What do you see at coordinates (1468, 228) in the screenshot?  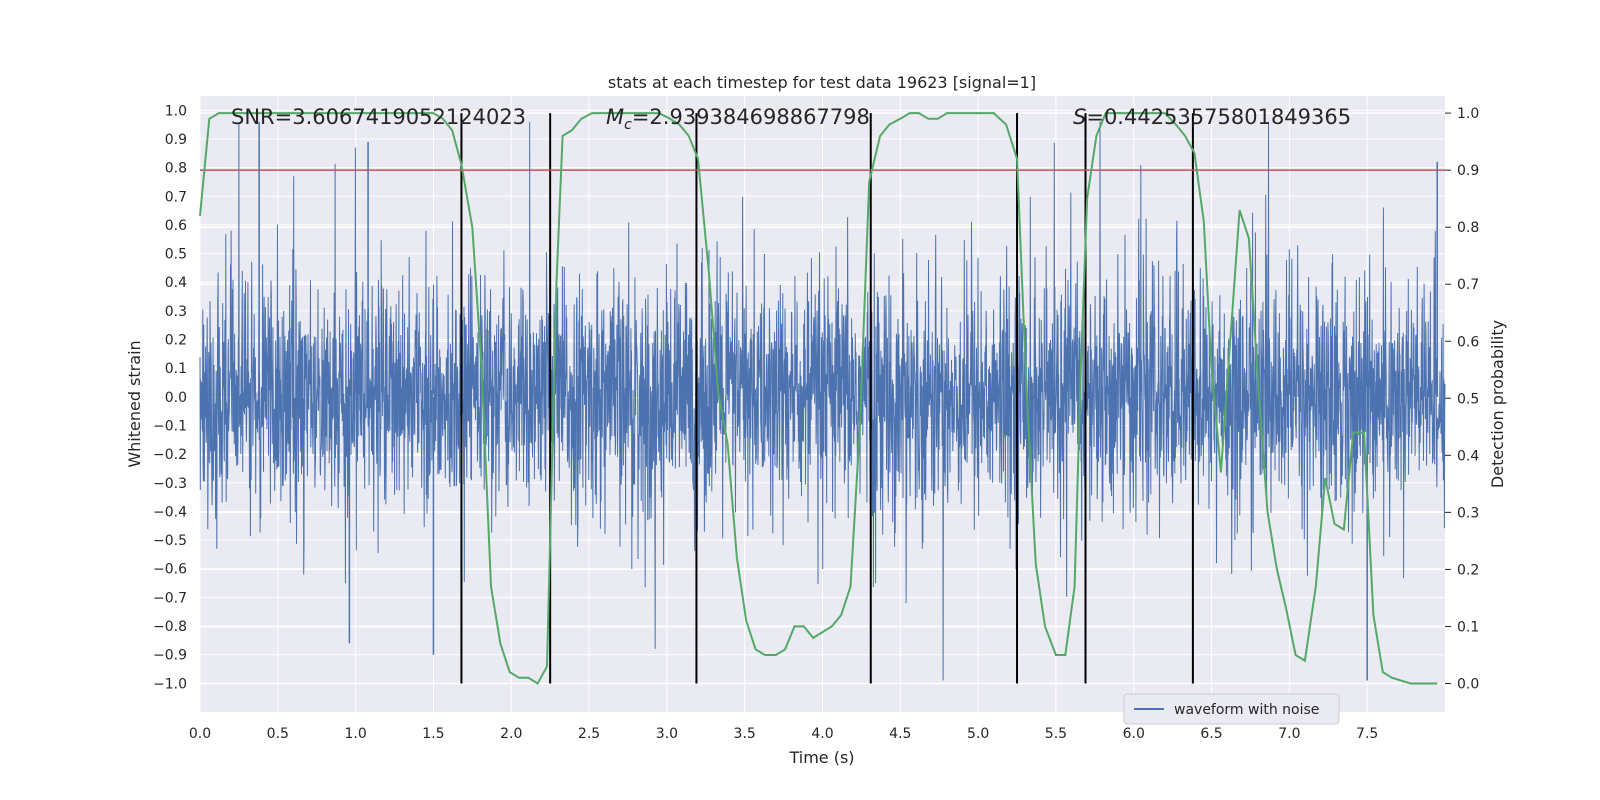 I see `y2-tick-label: 0.8` at bounding box center [1468, 228].